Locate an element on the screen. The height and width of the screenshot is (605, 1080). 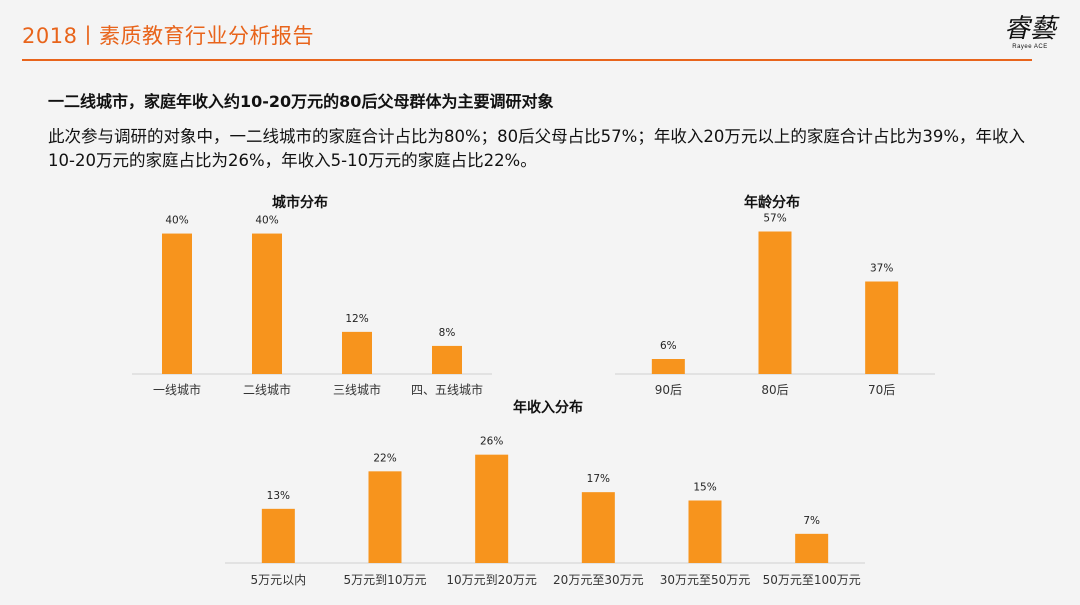
income-data-label: 15% is located at coordinates (704, 488).